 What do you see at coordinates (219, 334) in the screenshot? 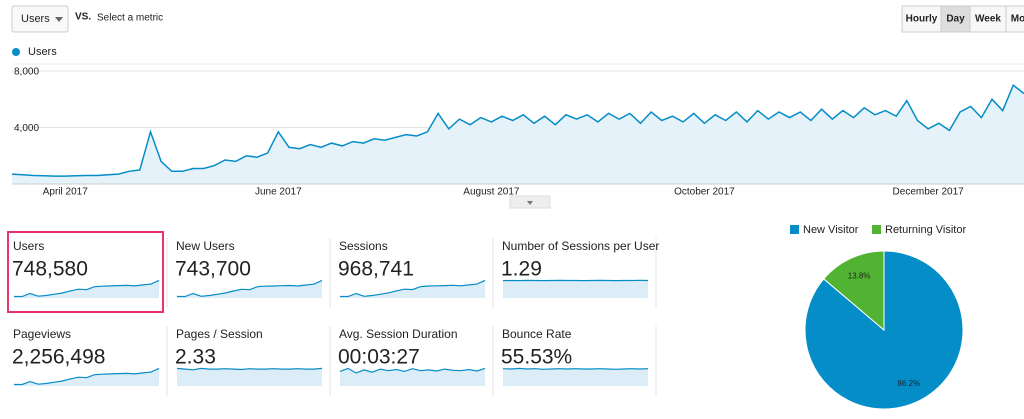
I see `metric-name: Pages / Session` at bounding box center [219, 334].